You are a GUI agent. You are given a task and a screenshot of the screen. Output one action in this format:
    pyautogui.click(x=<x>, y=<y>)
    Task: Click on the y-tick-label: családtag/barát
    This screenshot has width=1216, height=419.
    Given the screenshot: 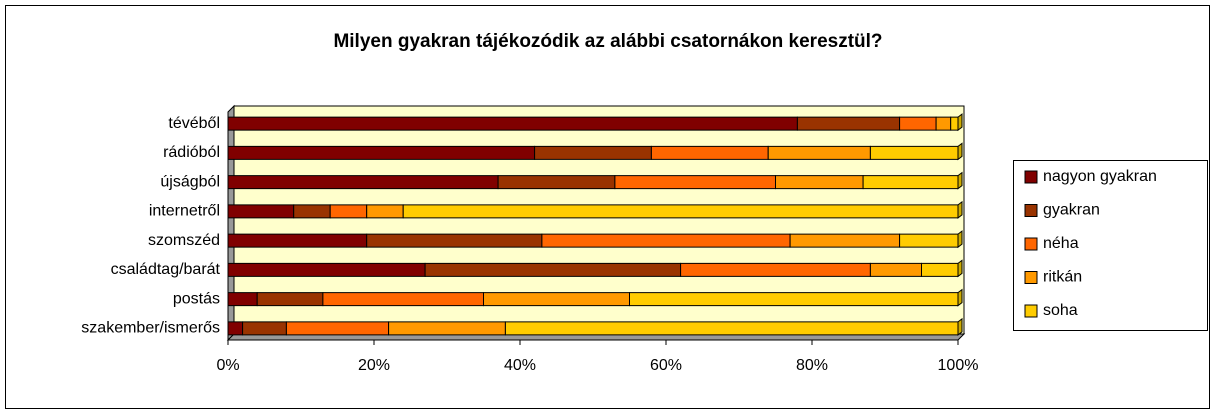 What is the action you would take?
    pyautogui.click(x=166, y=269)
    